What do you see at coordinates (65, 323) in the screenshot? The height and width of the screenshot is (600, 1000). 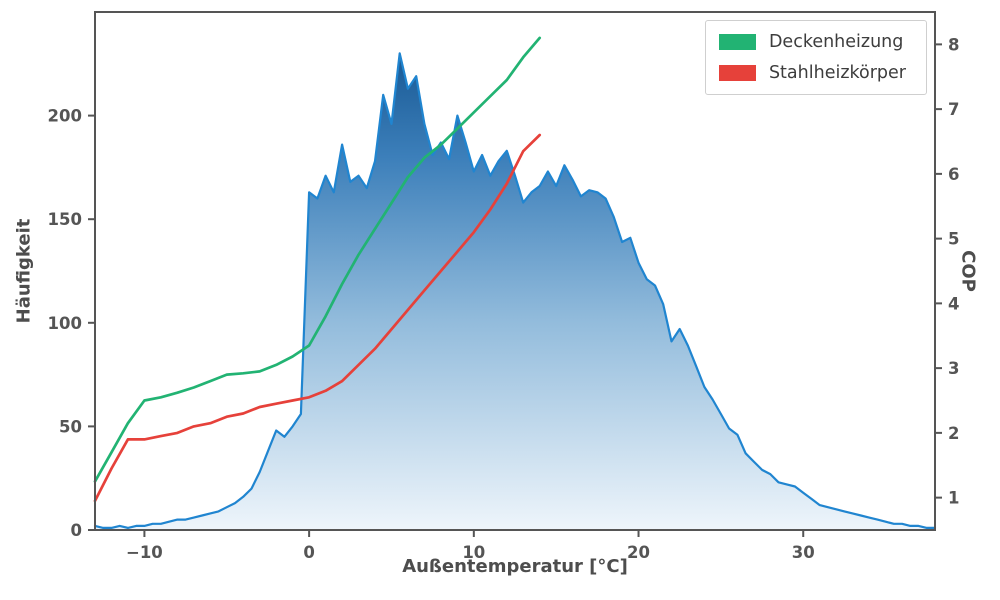 I see `svg-text: 100` at bounding box center [65, 323].